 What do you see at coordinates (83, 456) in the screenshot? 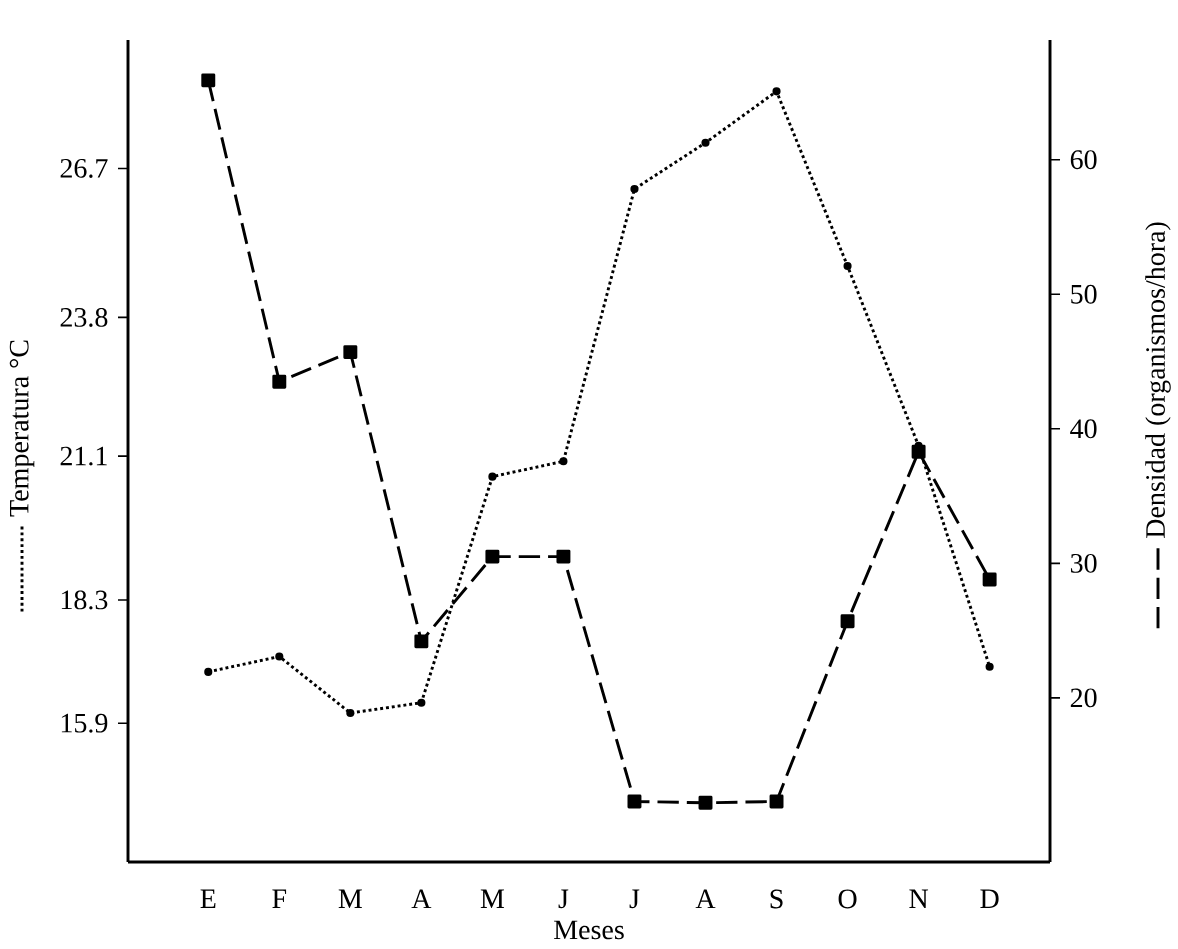
I see `y-tick-label: 21.1` at bounding box center [83, 456].